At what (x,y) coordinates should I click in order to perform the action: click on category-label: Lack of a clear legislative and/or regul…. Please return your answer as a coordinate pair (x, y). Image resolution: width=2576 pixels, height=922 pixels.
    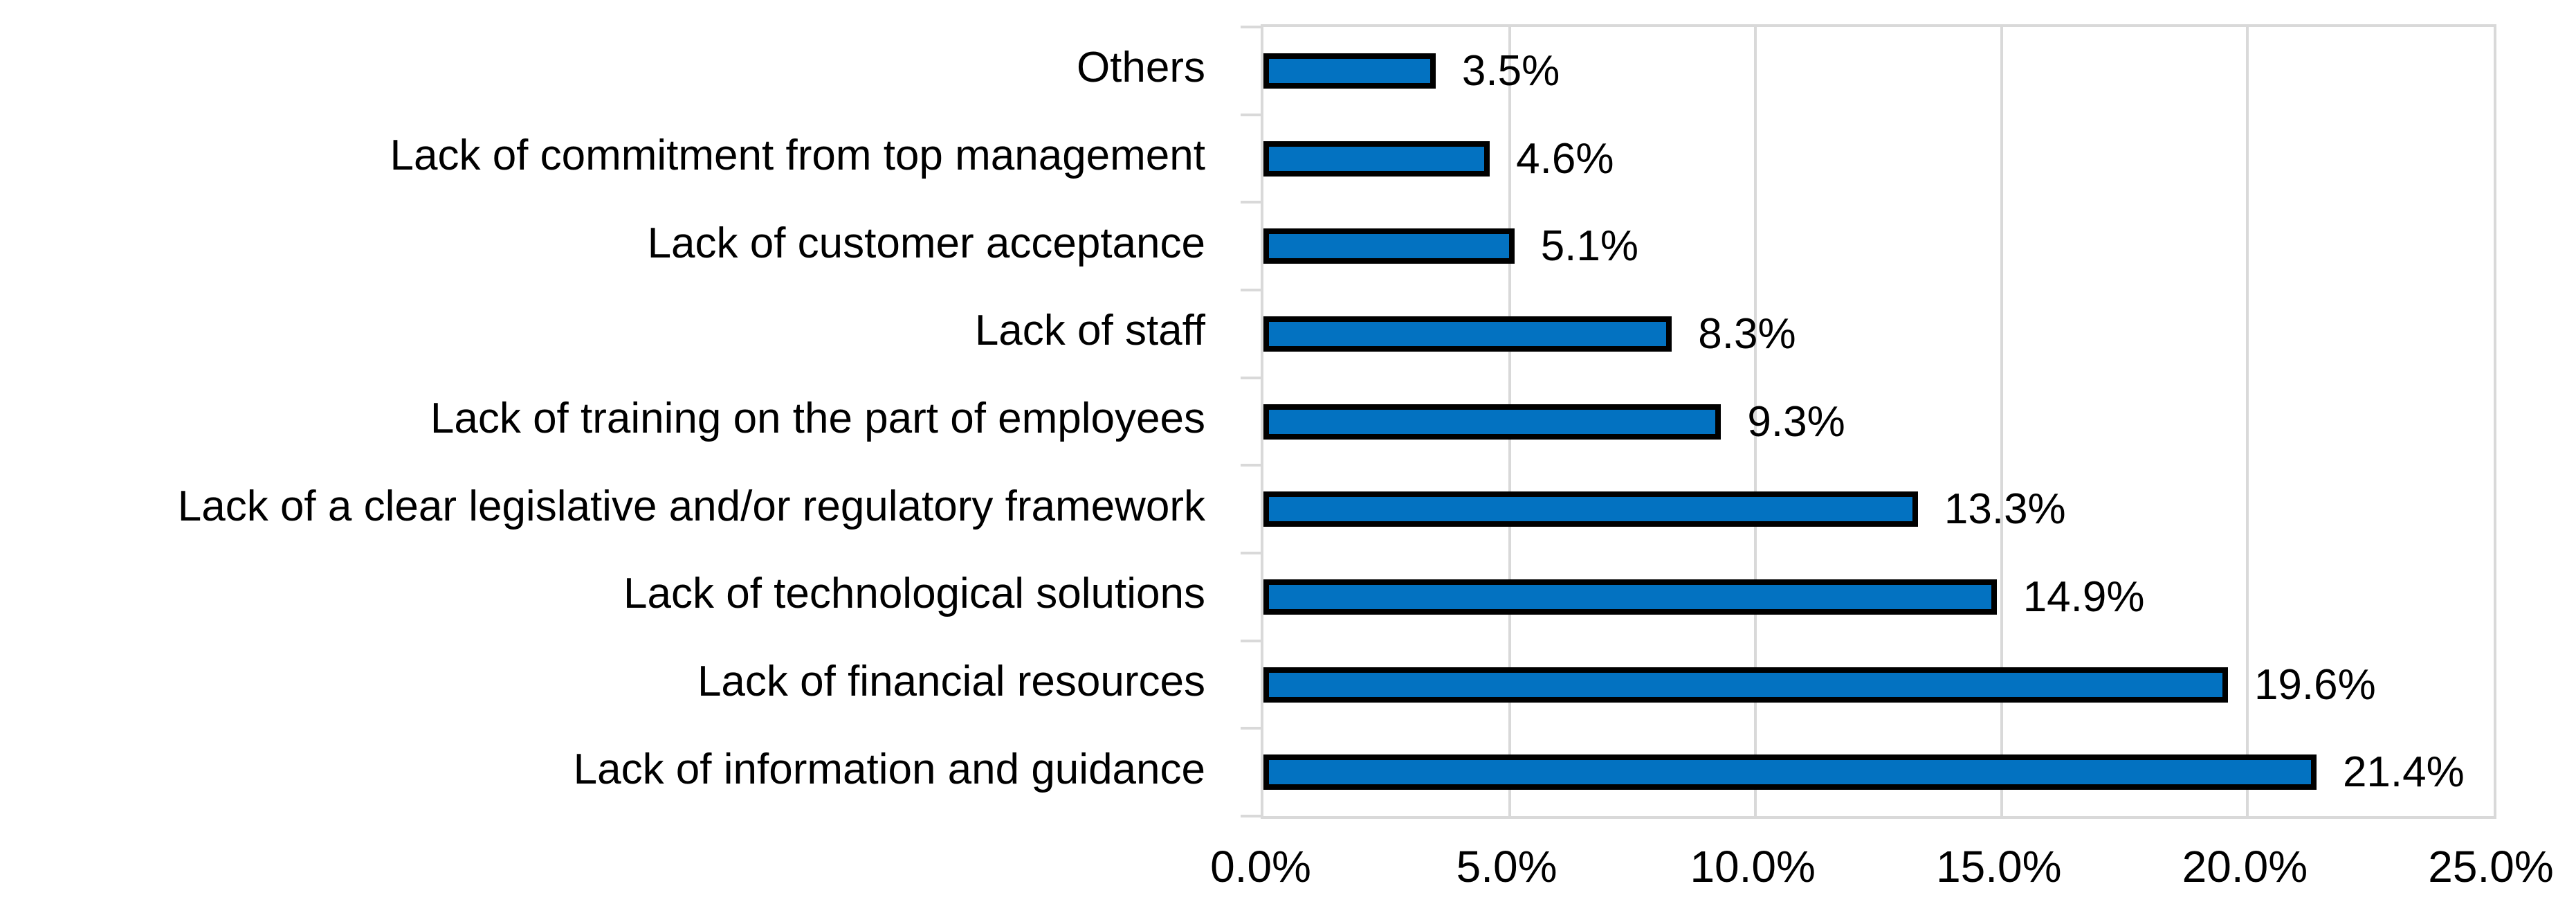
    Looking at the image, I should click on (691, 506).